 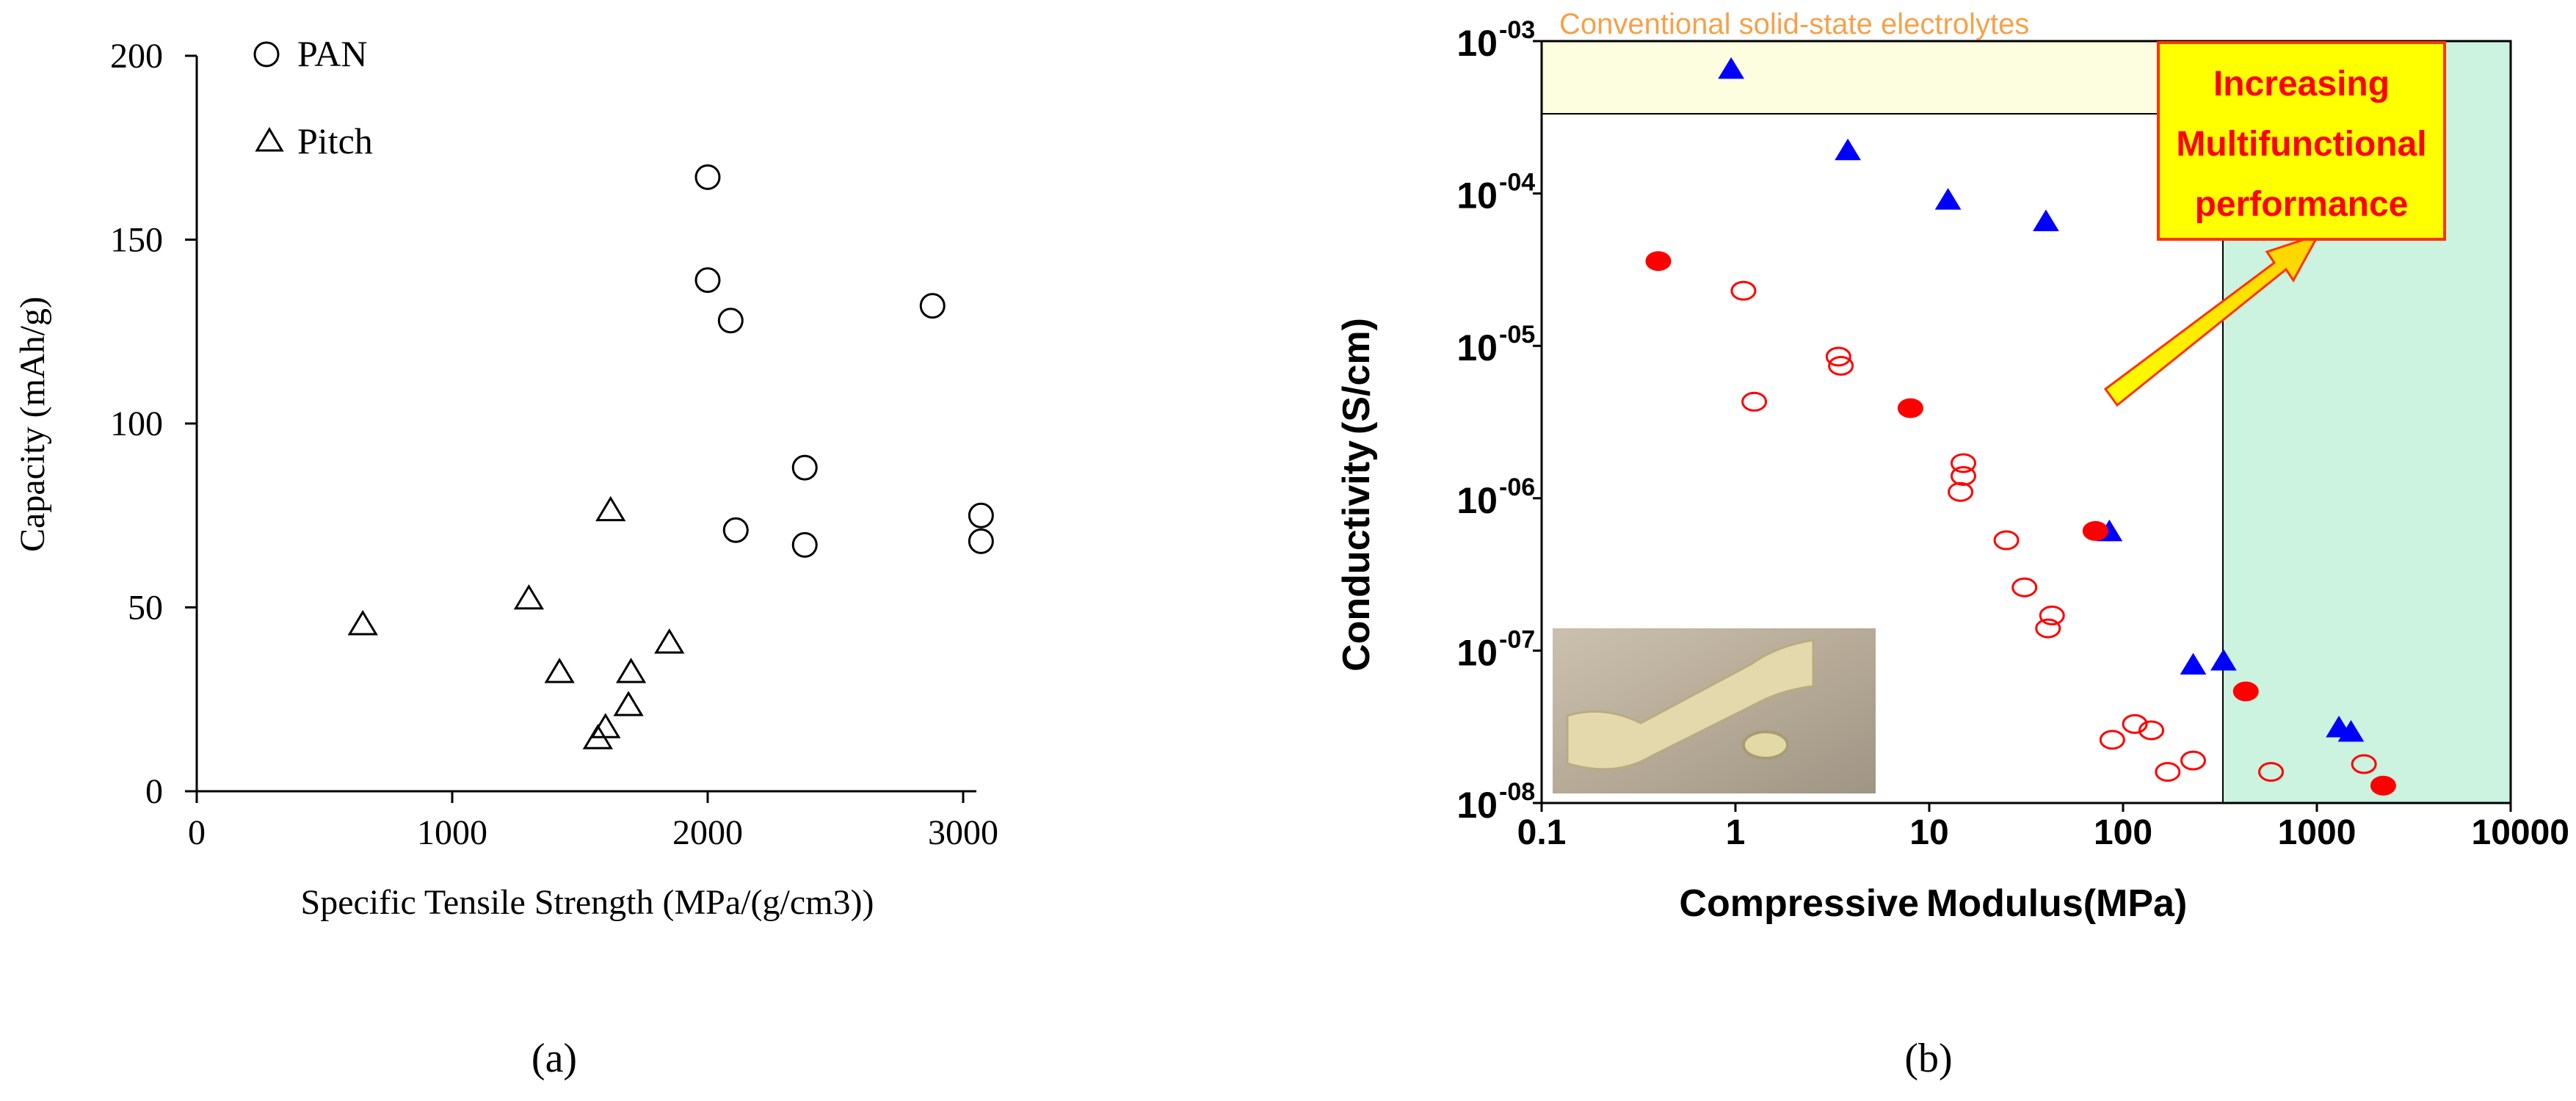 What do you see at coordinates (593, 821) in the screenshot?
I see `panel-a-x-ticks: 0 1000 2000 3000` at bounding box center [593, 821].